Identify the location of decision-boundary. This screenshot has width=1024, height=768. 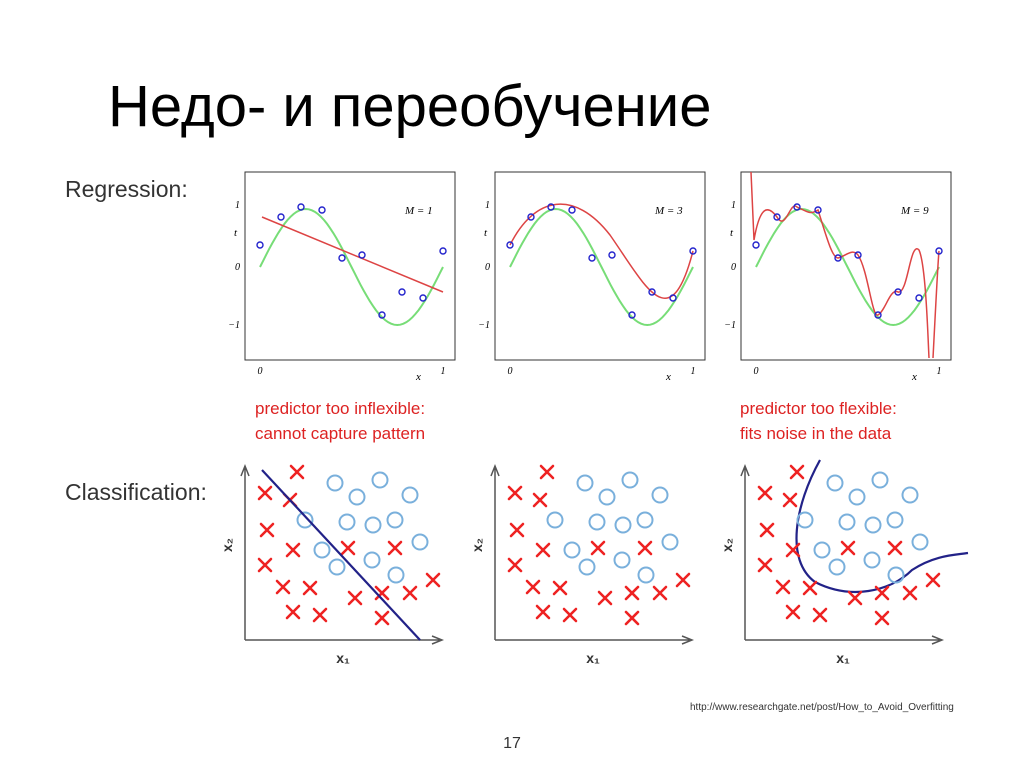
(882, 526).